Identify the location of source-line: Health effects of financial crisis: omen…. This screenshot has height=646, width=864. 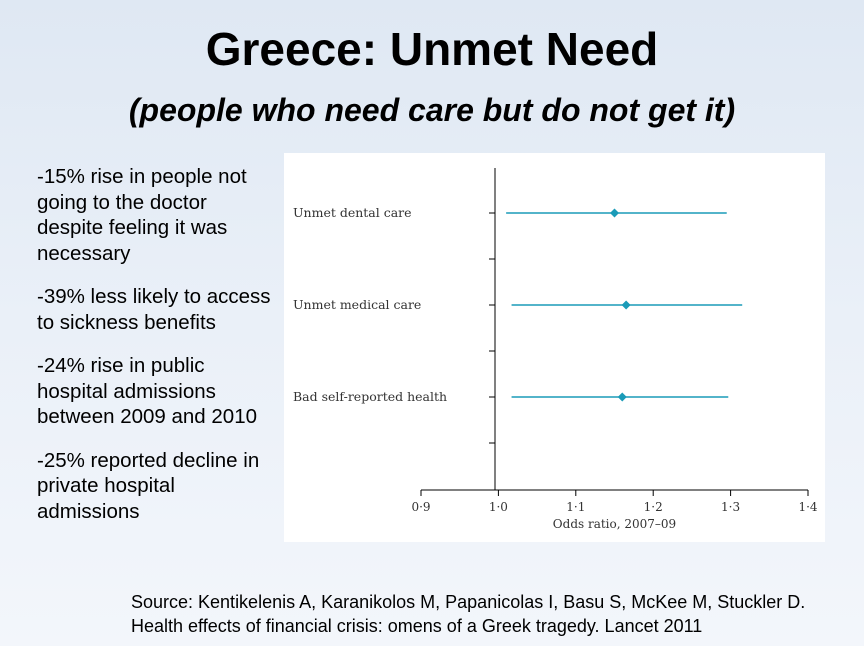
(417, 626).